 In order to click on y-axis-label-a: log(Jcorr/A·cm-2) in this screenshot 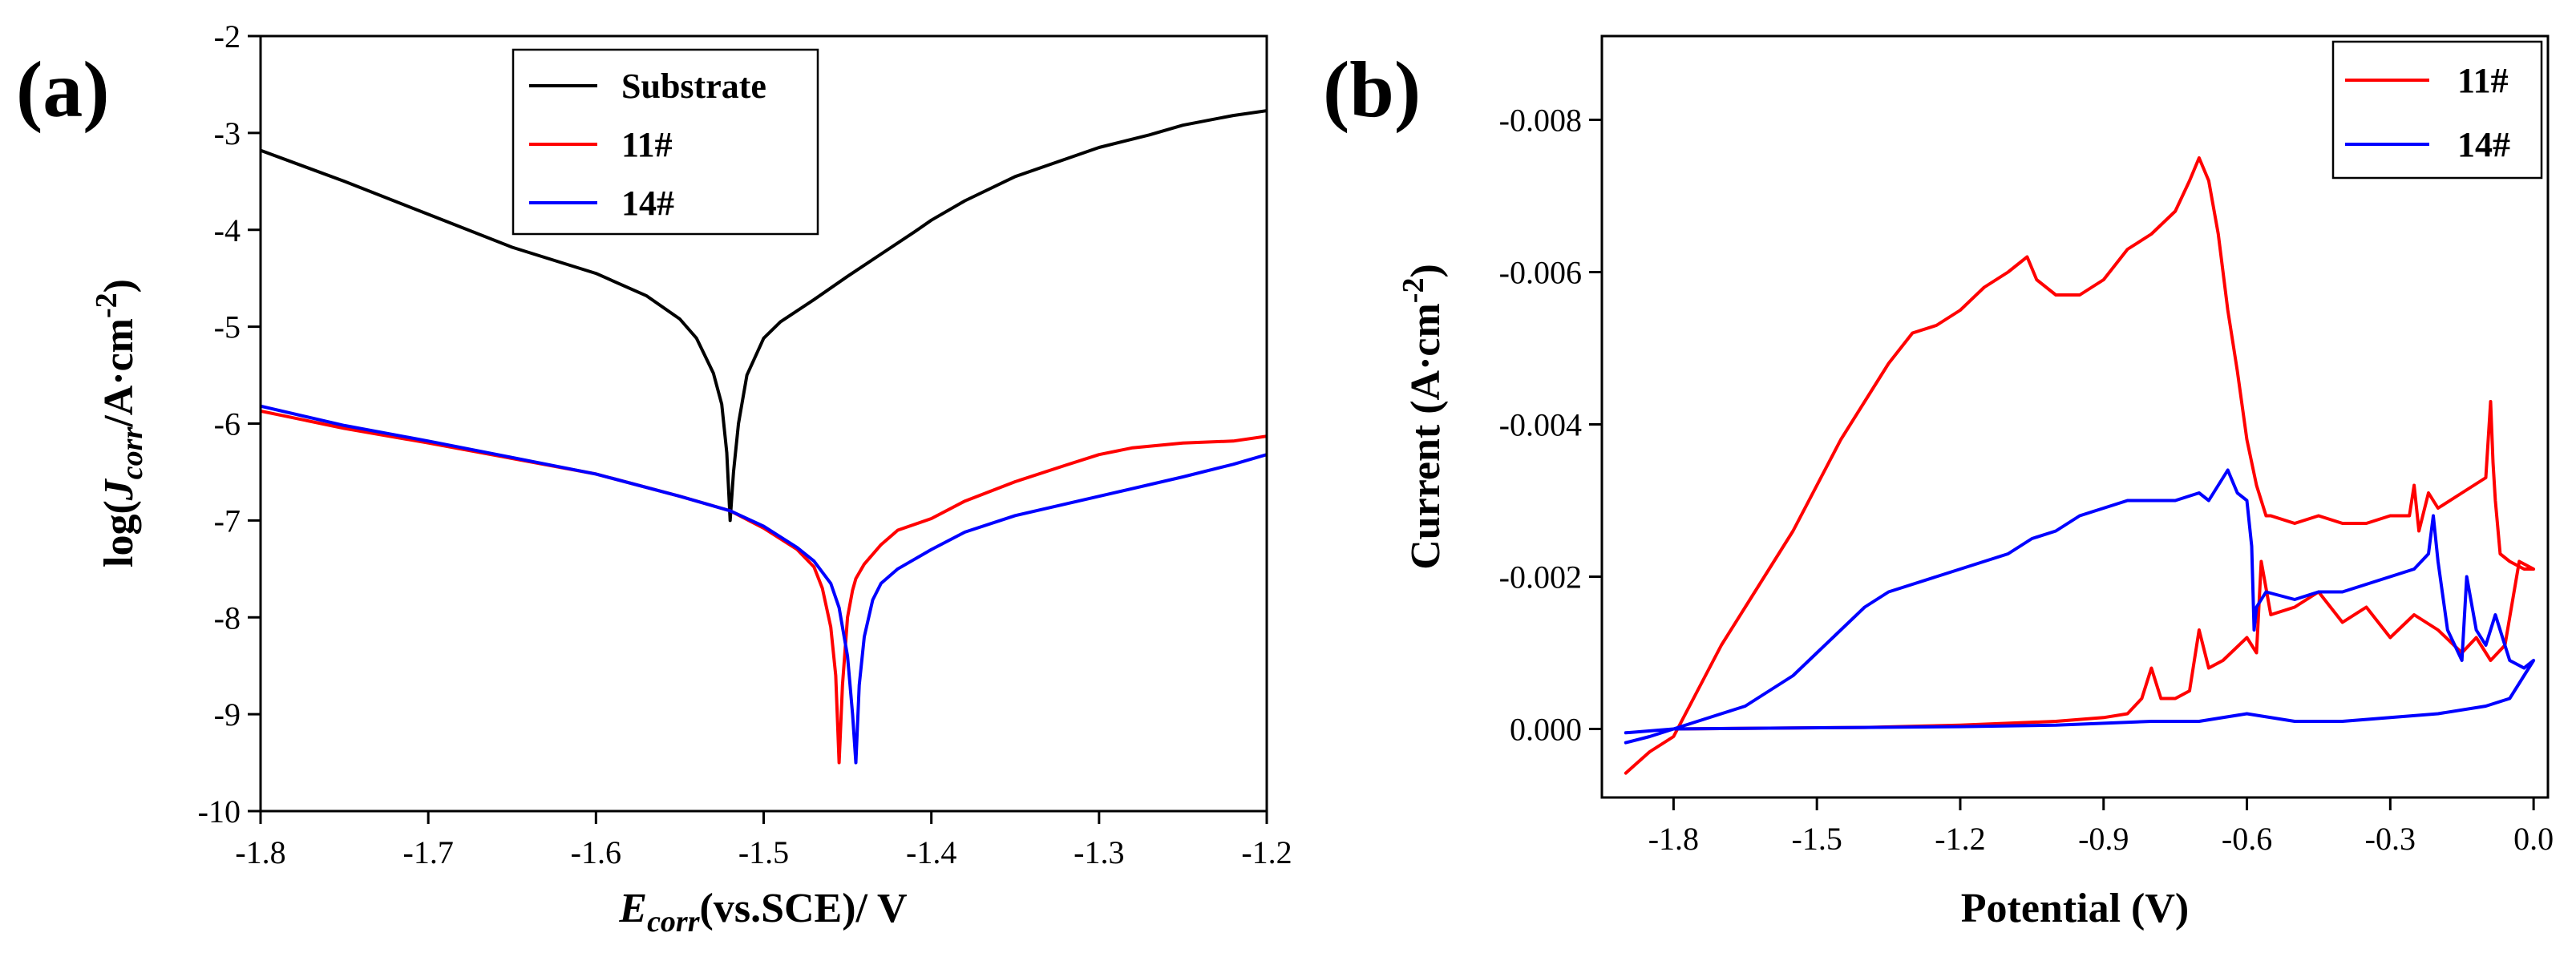, I will do `click(119, 423)`.